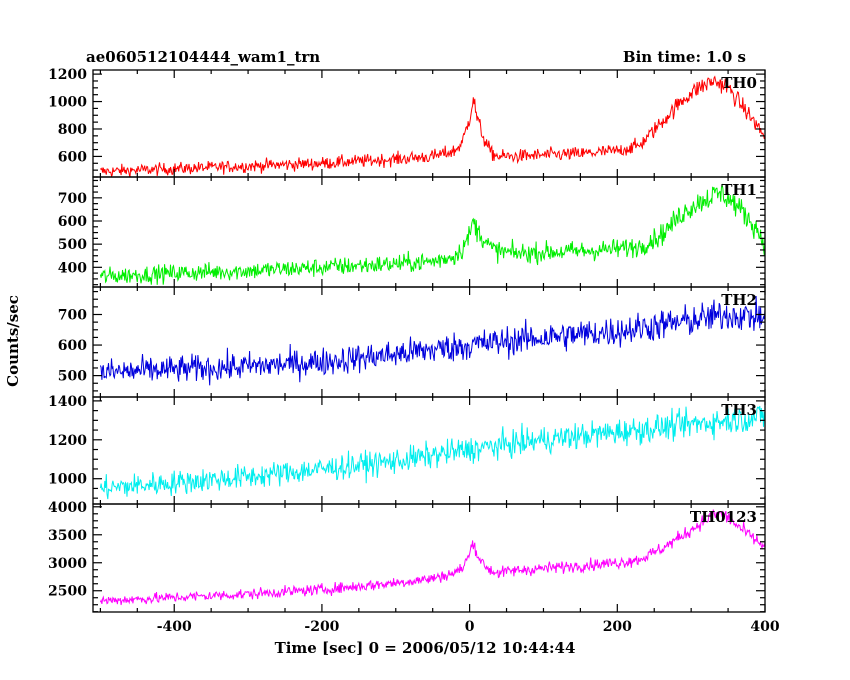 This screenshot has height=680, width=850. I want to click on panel-th0: 600 800 1000 1200 TH0, so click(407, 122).